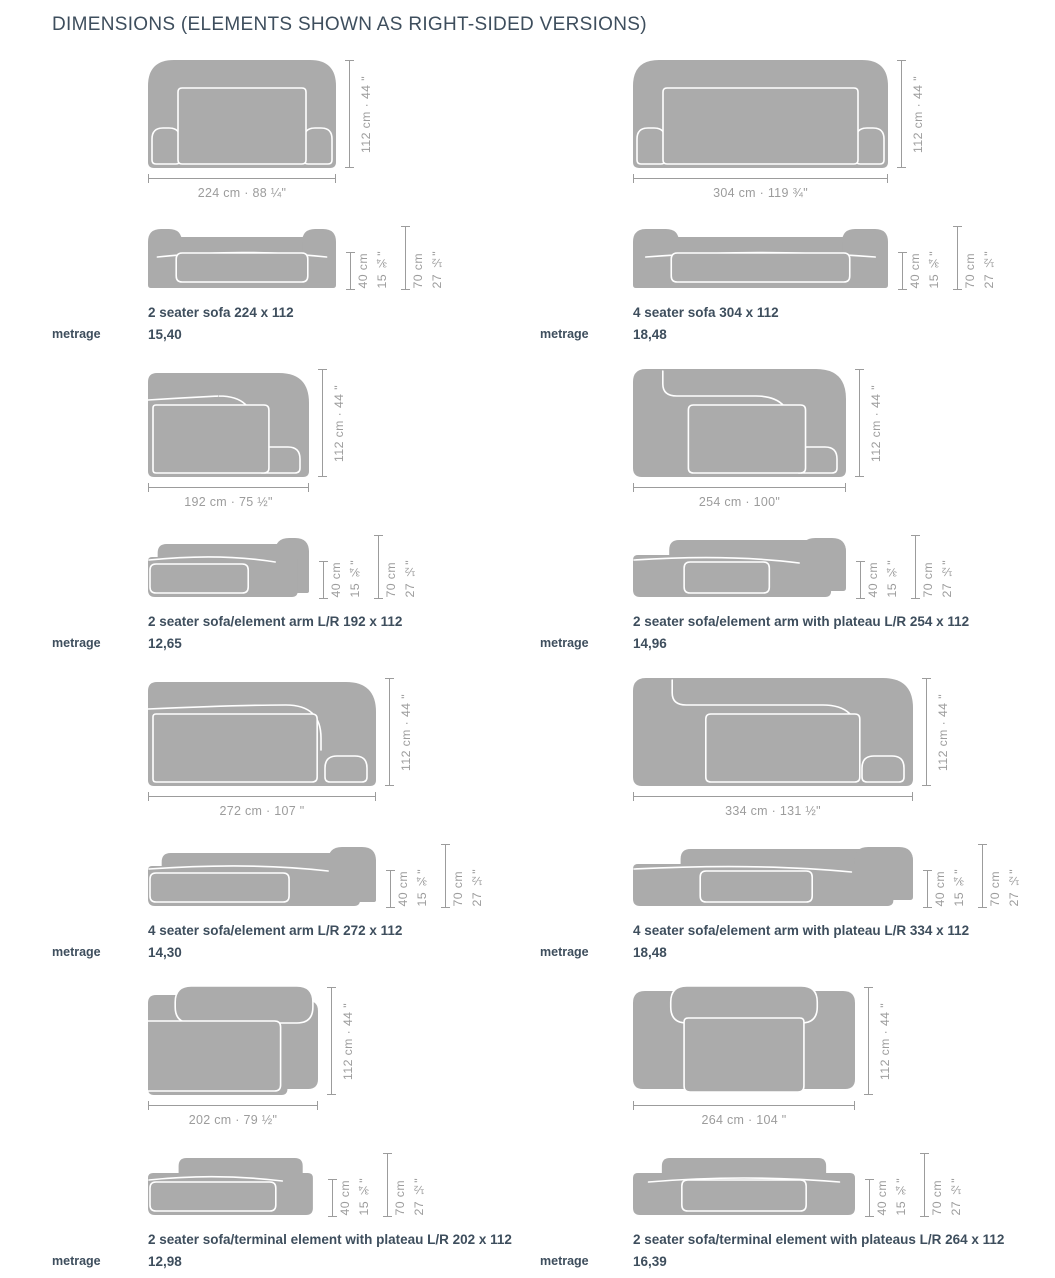 This screenshot has height=1278, width=1055. I want to click on overall-height-dimension: 70 cm 27 ½", so click(422, 258).